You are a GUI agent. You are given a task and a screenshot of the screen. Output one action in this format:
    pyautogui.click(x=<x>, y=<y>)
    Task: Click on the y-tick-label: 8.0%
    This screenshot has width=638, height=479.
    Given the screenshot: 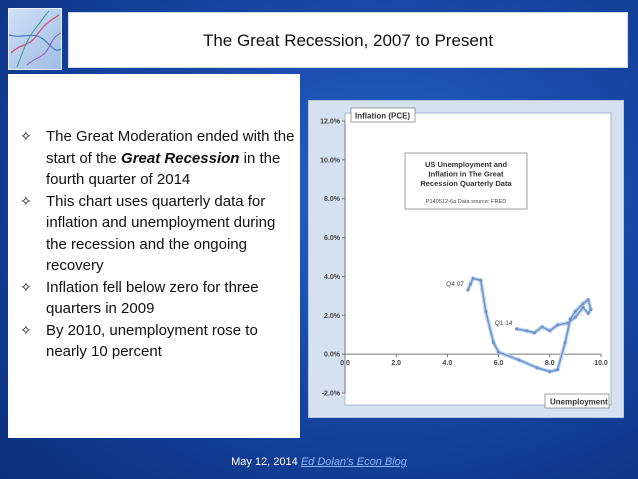 What is the action you would take?
    pyautogui.click(x=332, y=199)
    